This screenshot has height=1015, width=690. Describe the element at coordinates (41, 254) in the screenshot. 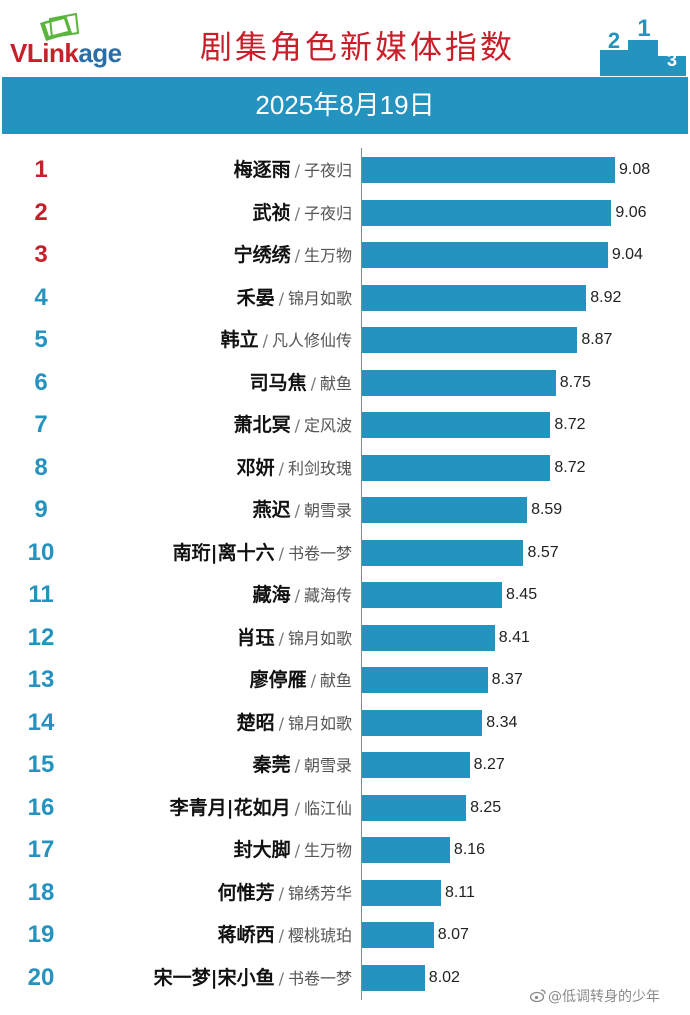

I see `rank-number: 3` at that location.